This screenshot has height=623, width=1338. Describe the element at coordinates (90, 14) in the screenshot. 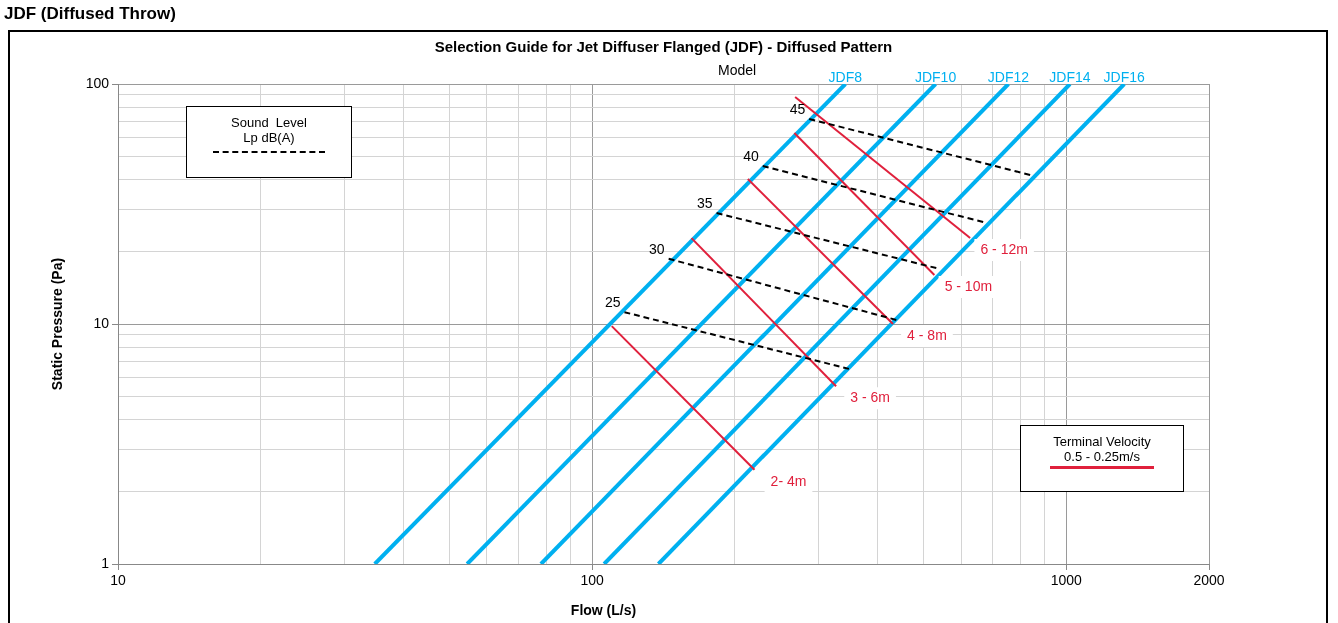

I see `text: JDF (Diffused Throw)` at that location.